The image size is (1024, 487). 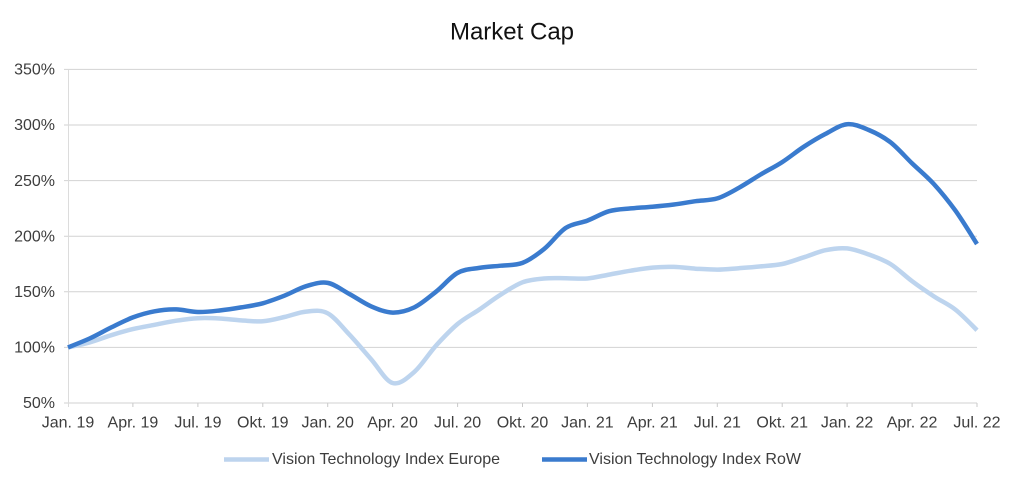 What do you see at coordinates (39, 403) in the screenshot?
I see `svg-text: 50%` at bounding box center [39, 403].